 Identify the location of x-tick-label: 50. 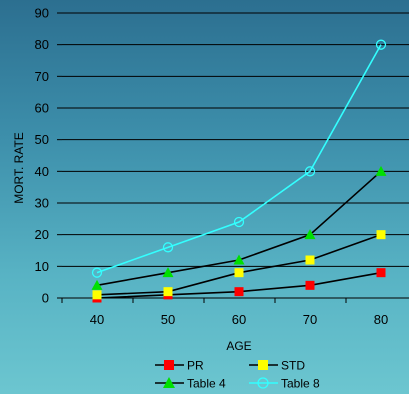
(168, 319).